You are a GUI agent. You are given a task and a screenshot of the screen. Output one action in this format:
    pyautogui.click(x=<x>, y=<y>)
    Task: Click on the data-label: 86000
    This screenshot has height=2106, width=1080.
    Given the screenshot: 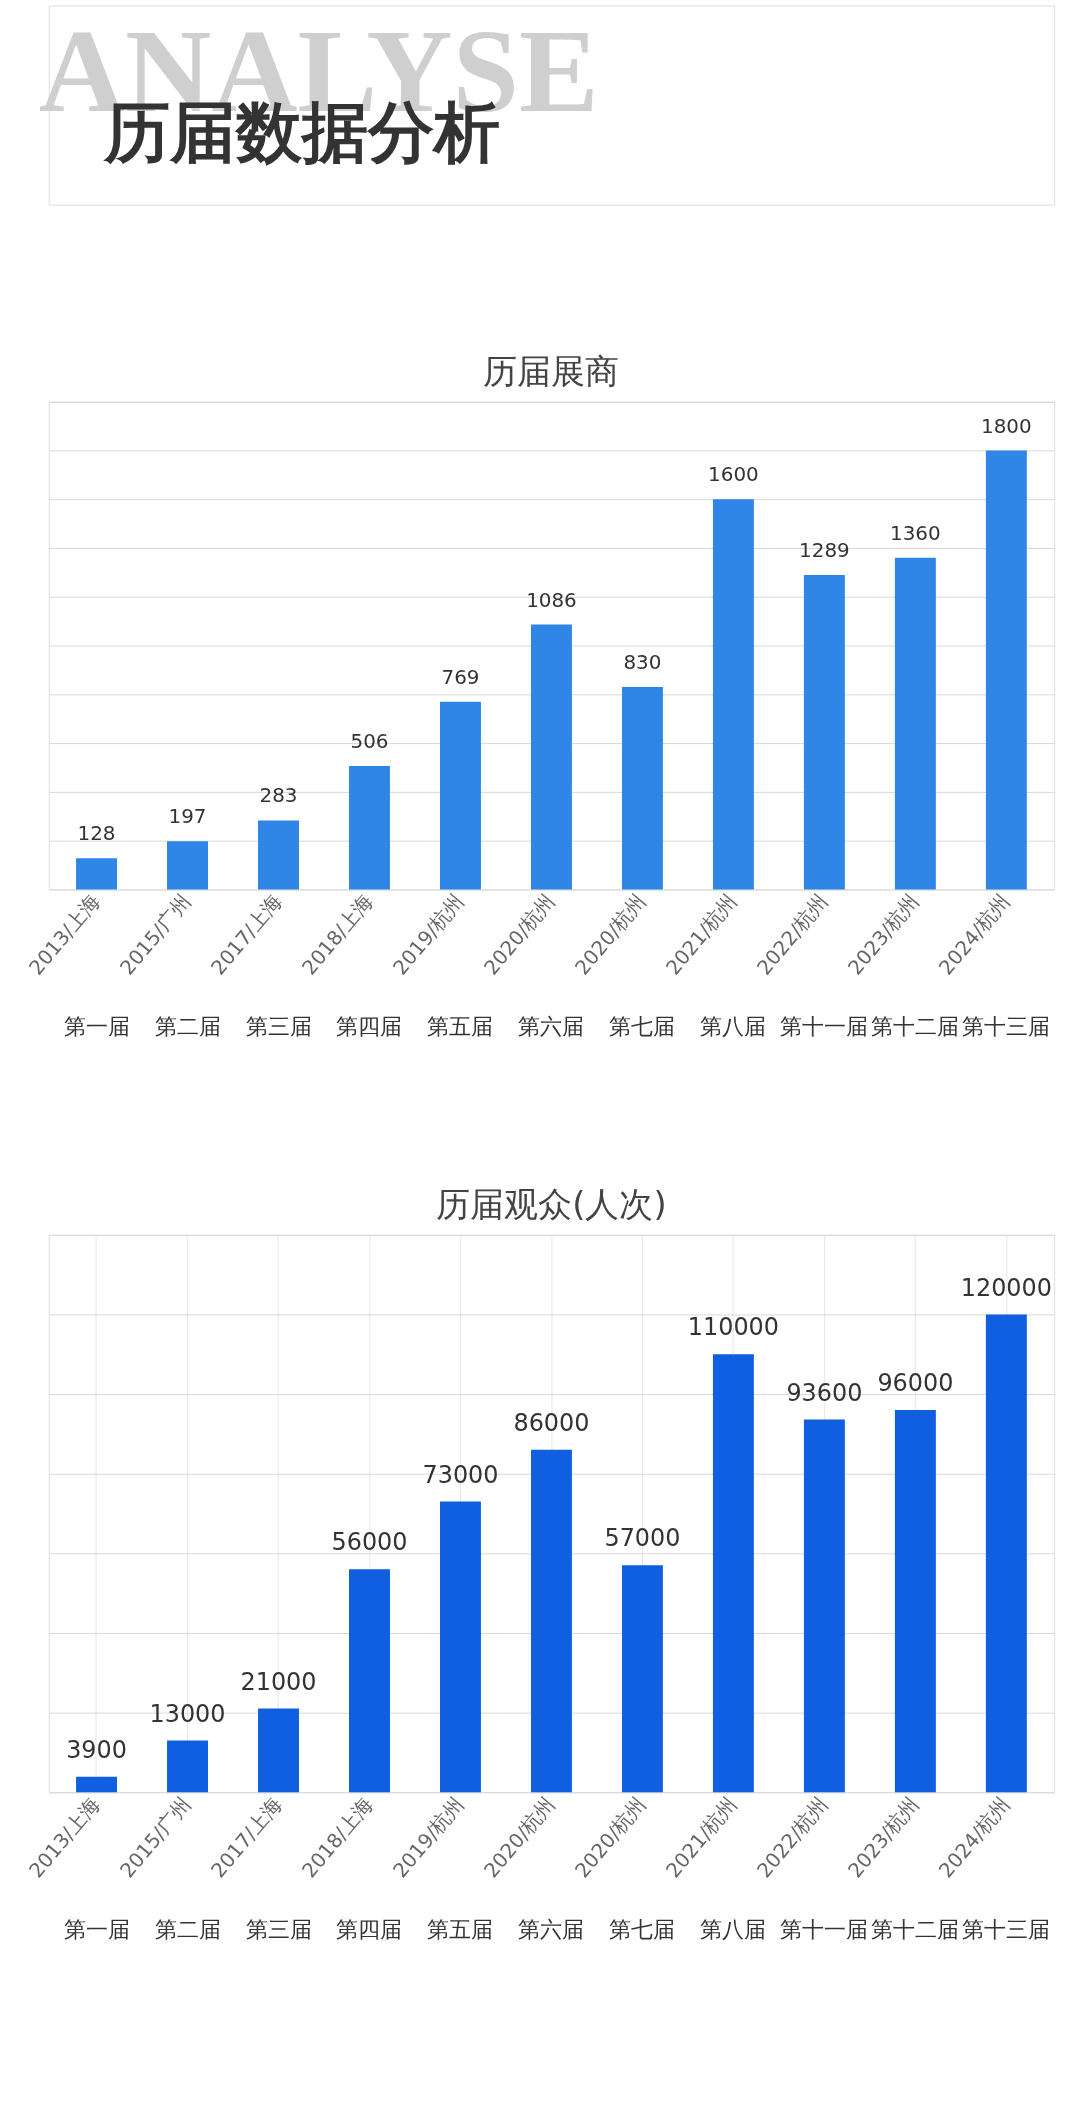 What is the action you would take?
    pyautogui.click(x=551, y=1422)
    